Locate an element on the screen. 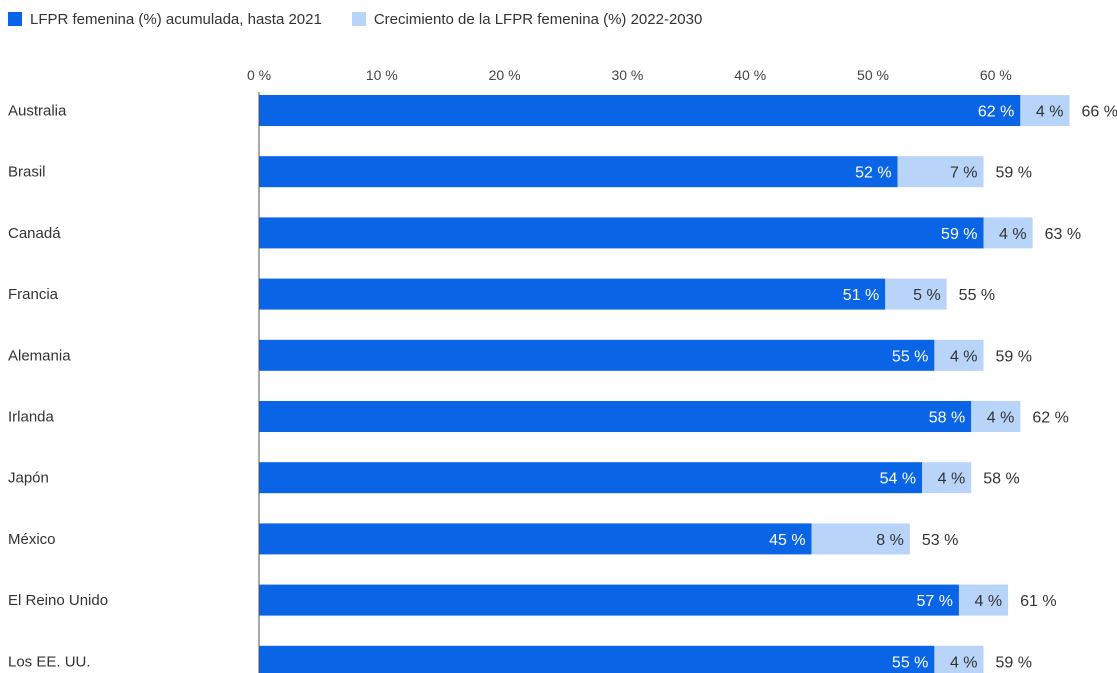 The width and height of the screenshot is (1117, 673). category-label: Irlanda is located at coordinates (31, 417).